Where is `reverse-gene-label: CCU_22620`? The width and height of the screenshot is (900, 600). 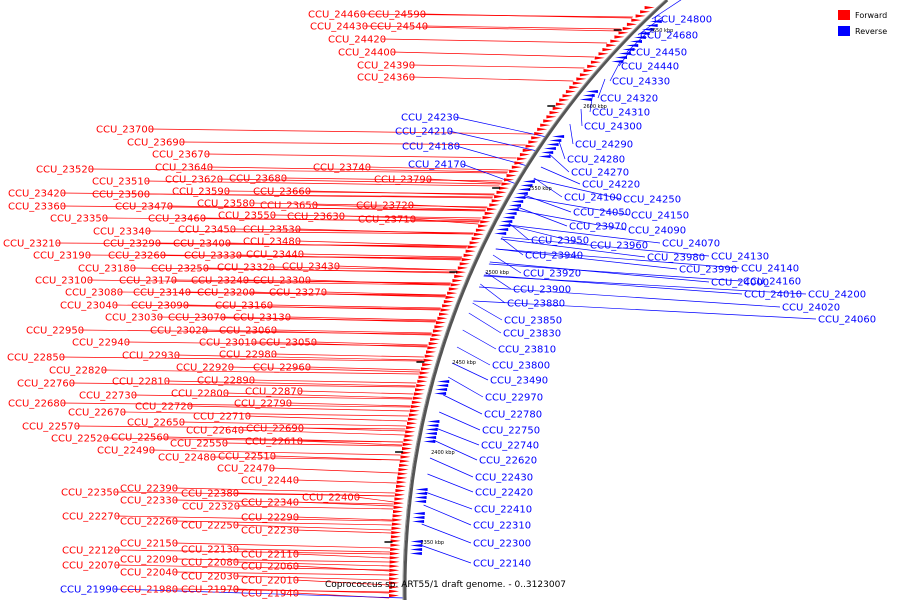
reverse-gene-label: CCU_22620 is located at coordinates (508, 461).